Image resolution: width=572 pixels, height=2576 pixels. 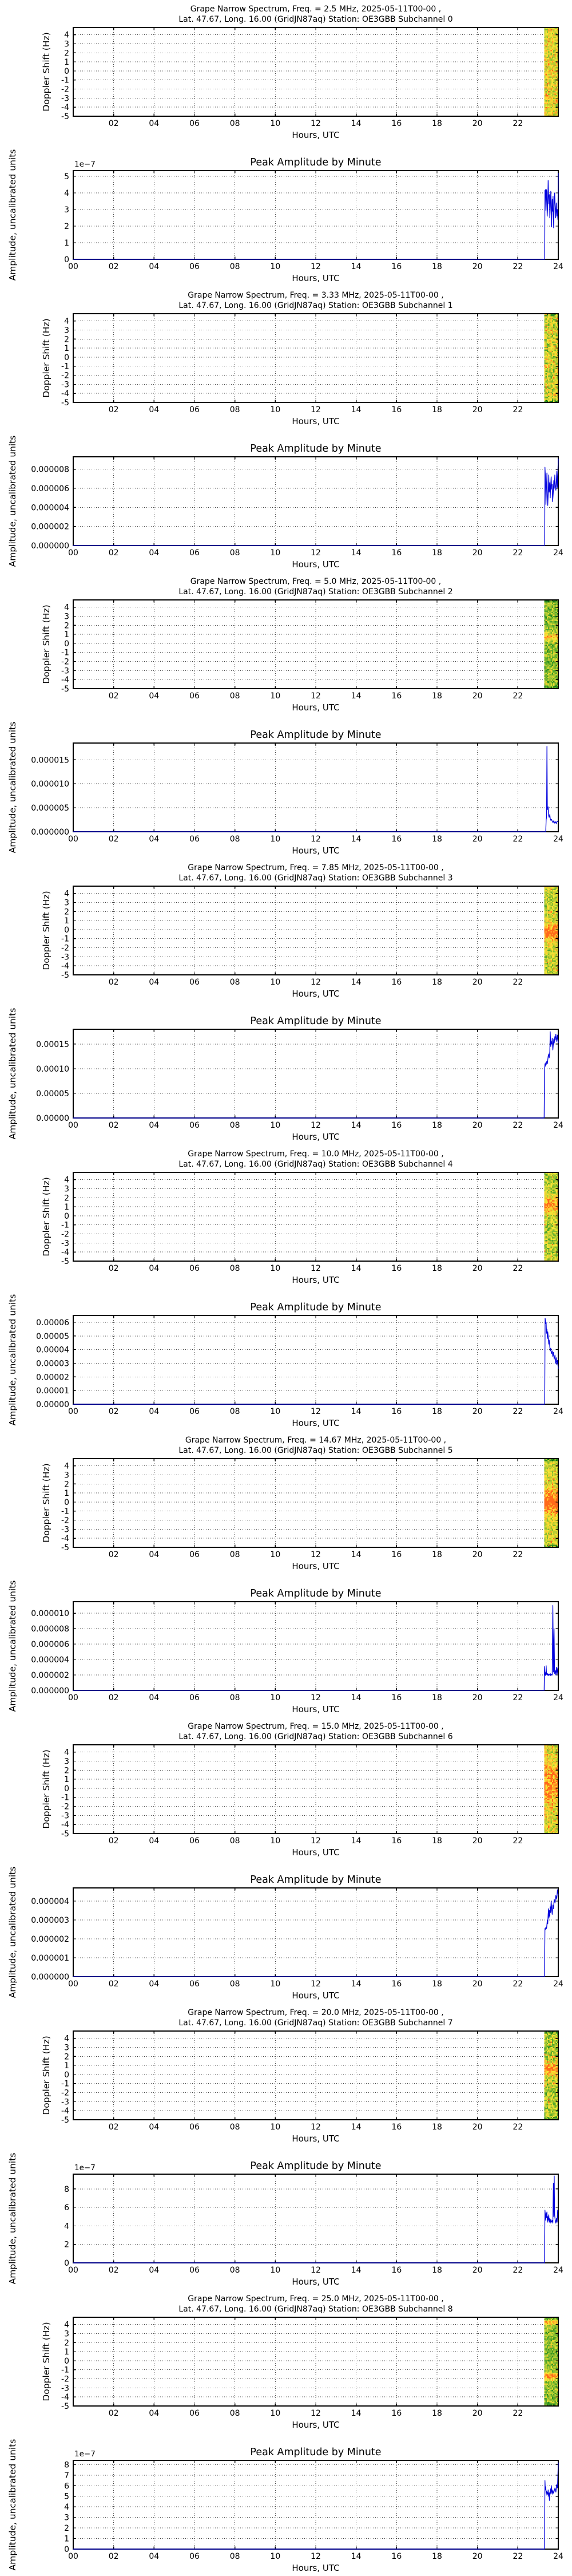 What do you see at coordinates (50, 488) in the screenshot?
I see `y-tick-label: 0.000006` at bounding box center [50, 488].